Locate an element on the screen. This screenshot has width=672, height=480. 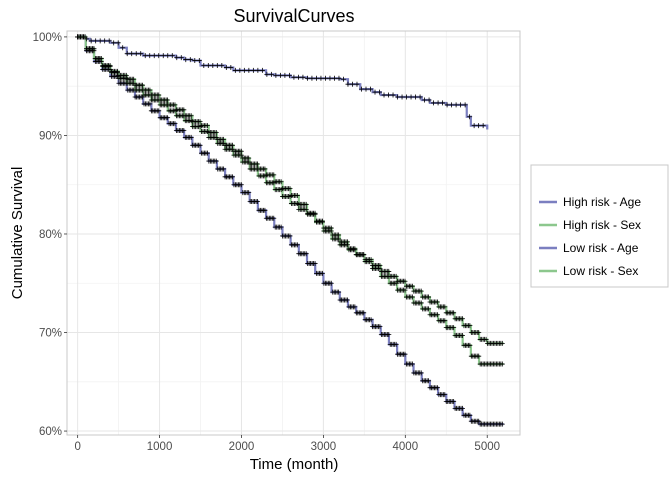
y-tick-label: 100% is located at coordinates (47, 38).